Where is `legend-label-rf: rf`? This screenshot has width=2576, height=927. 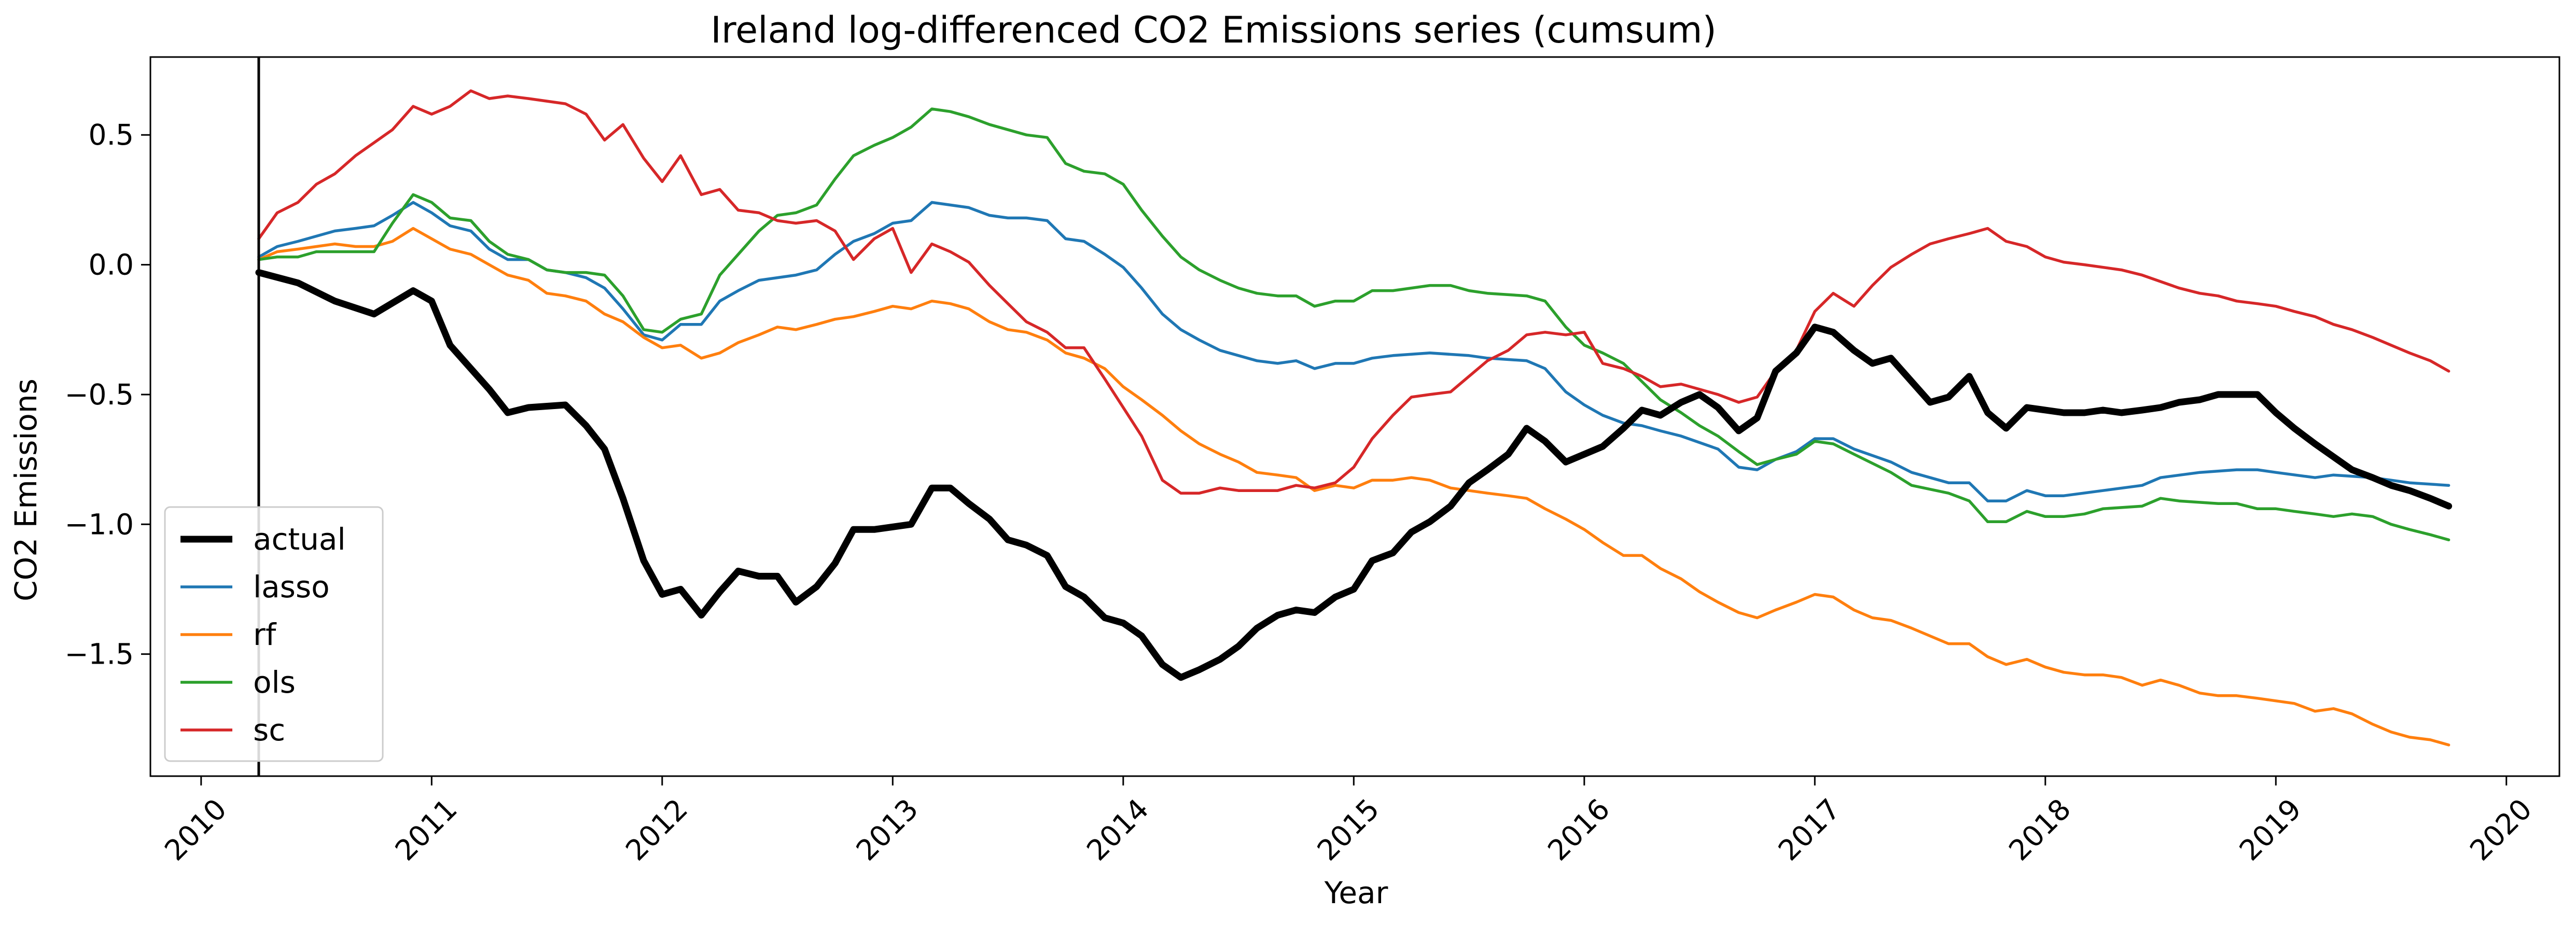
legend-label-rf: rf is located at coordinates (265, 634).